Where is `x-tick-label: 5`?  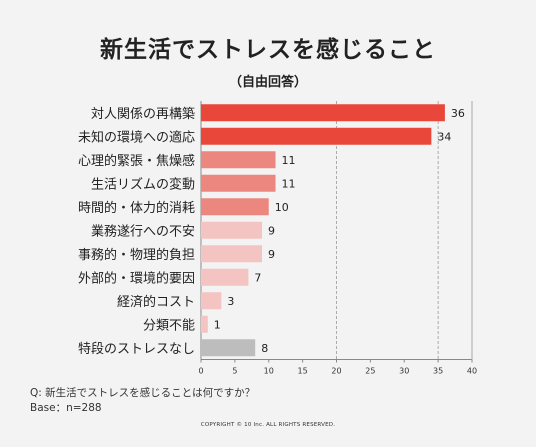 x-tick-label: 5 is located at coordinates (234, 371).